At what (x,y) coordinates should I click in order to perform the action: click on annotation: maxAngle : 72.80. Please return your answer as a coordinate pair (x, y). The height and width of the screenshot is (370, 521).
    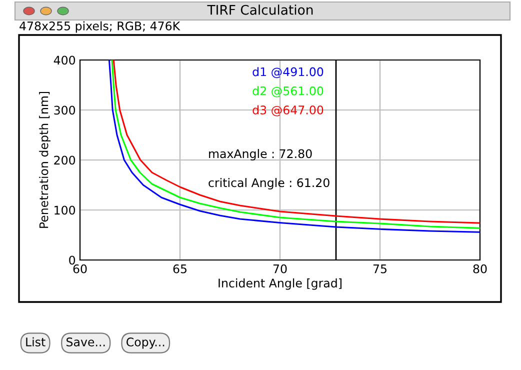
    Looking at the image, I should click on (260, 154).